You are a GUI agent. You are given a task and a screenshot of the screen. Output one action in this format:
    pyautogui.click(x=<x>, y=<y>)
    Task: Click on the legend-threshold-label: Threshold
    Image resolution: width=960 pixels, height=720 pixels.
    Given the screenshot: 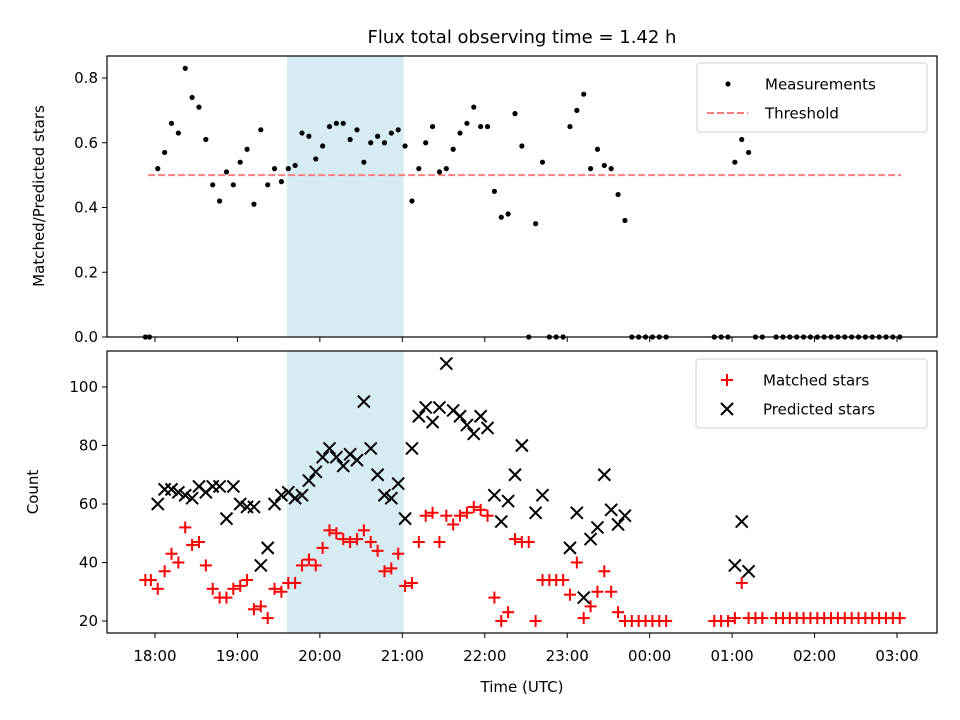 What is the action you would take?
    pyautogui.click(x=801, y=114)
    